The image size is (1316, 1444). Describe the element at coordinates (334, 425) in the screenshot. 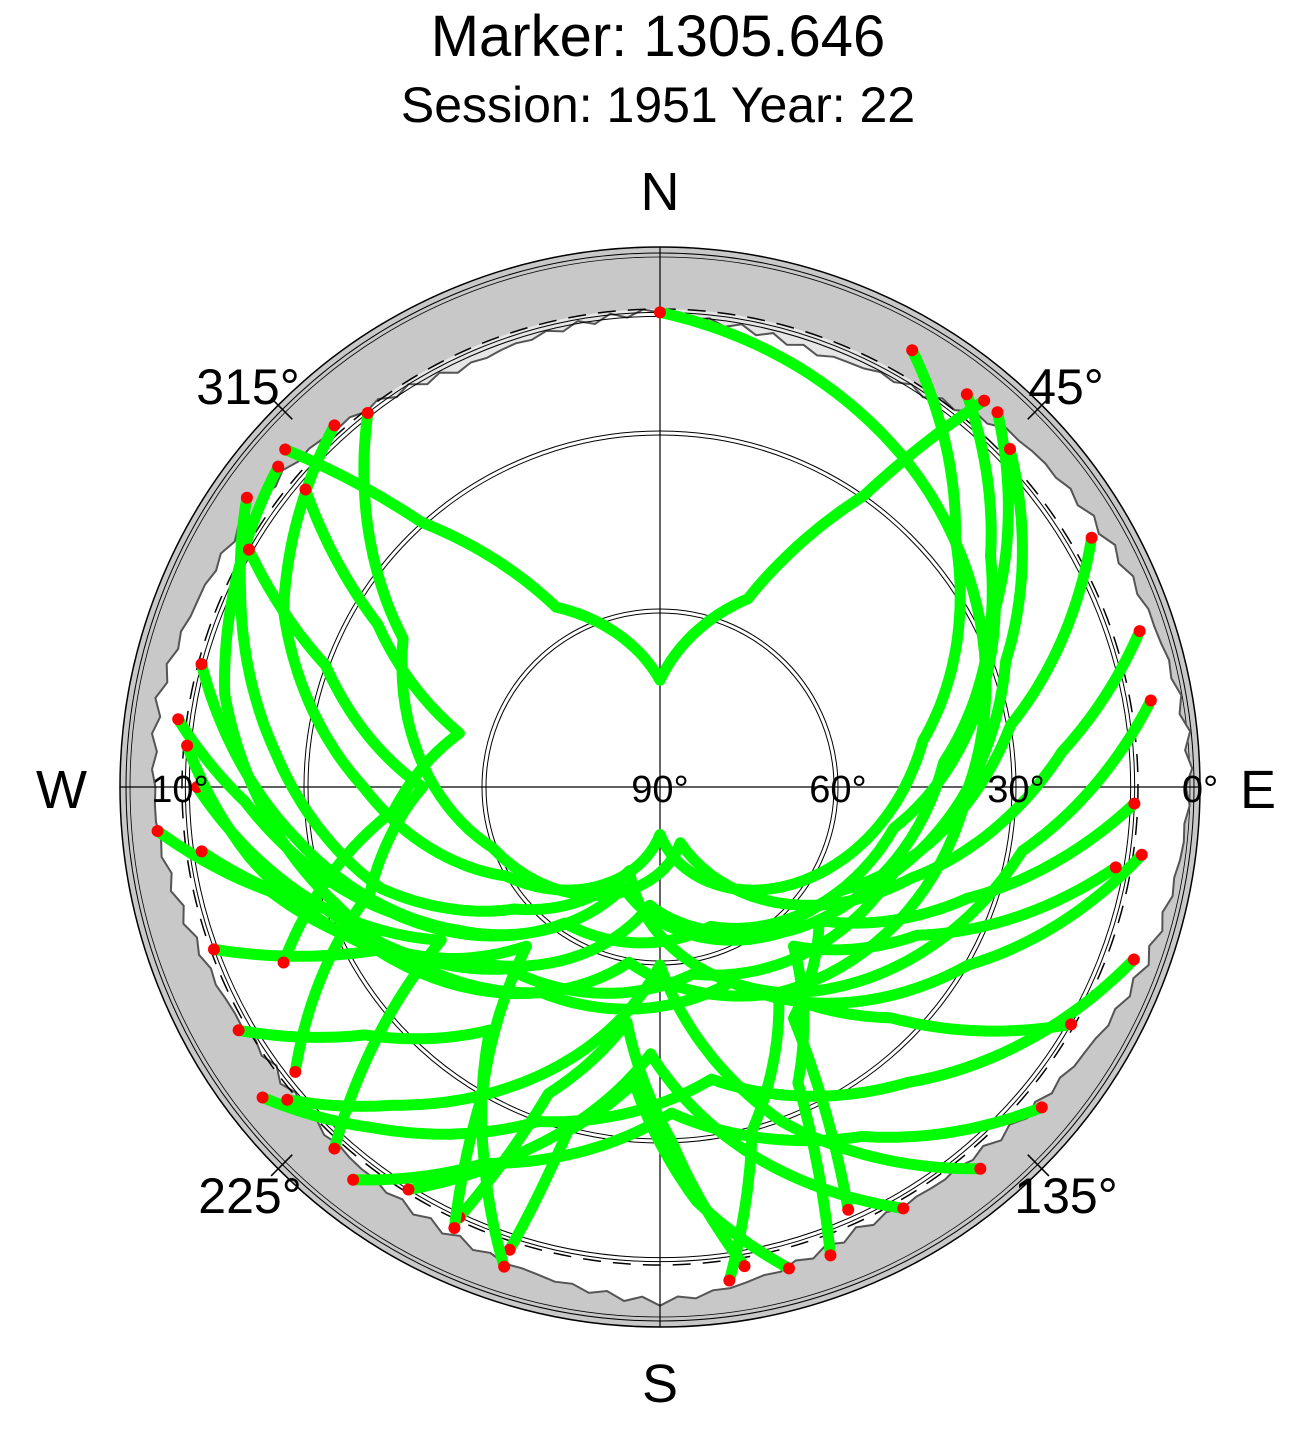

I see `track-2-end-point` at that location.